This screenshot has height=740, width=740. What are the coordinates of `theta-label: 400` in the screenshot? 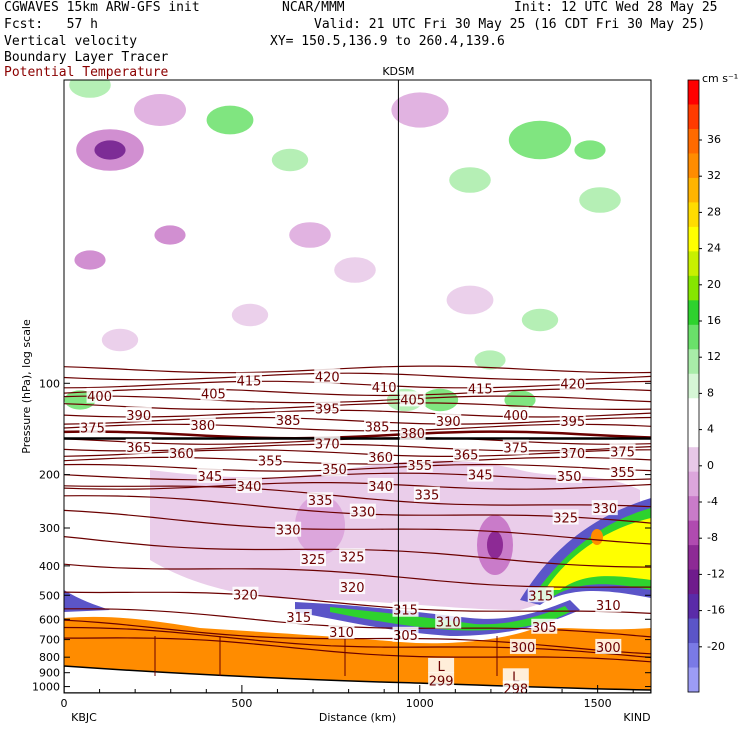 It's located at (99, 397).